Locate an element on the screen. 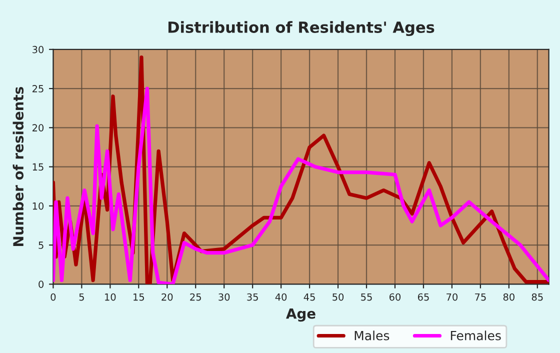 Image resolution: width=560 pixels, height=353 pixels. x-tick-label: 35 is located at coordinates (252, 297).